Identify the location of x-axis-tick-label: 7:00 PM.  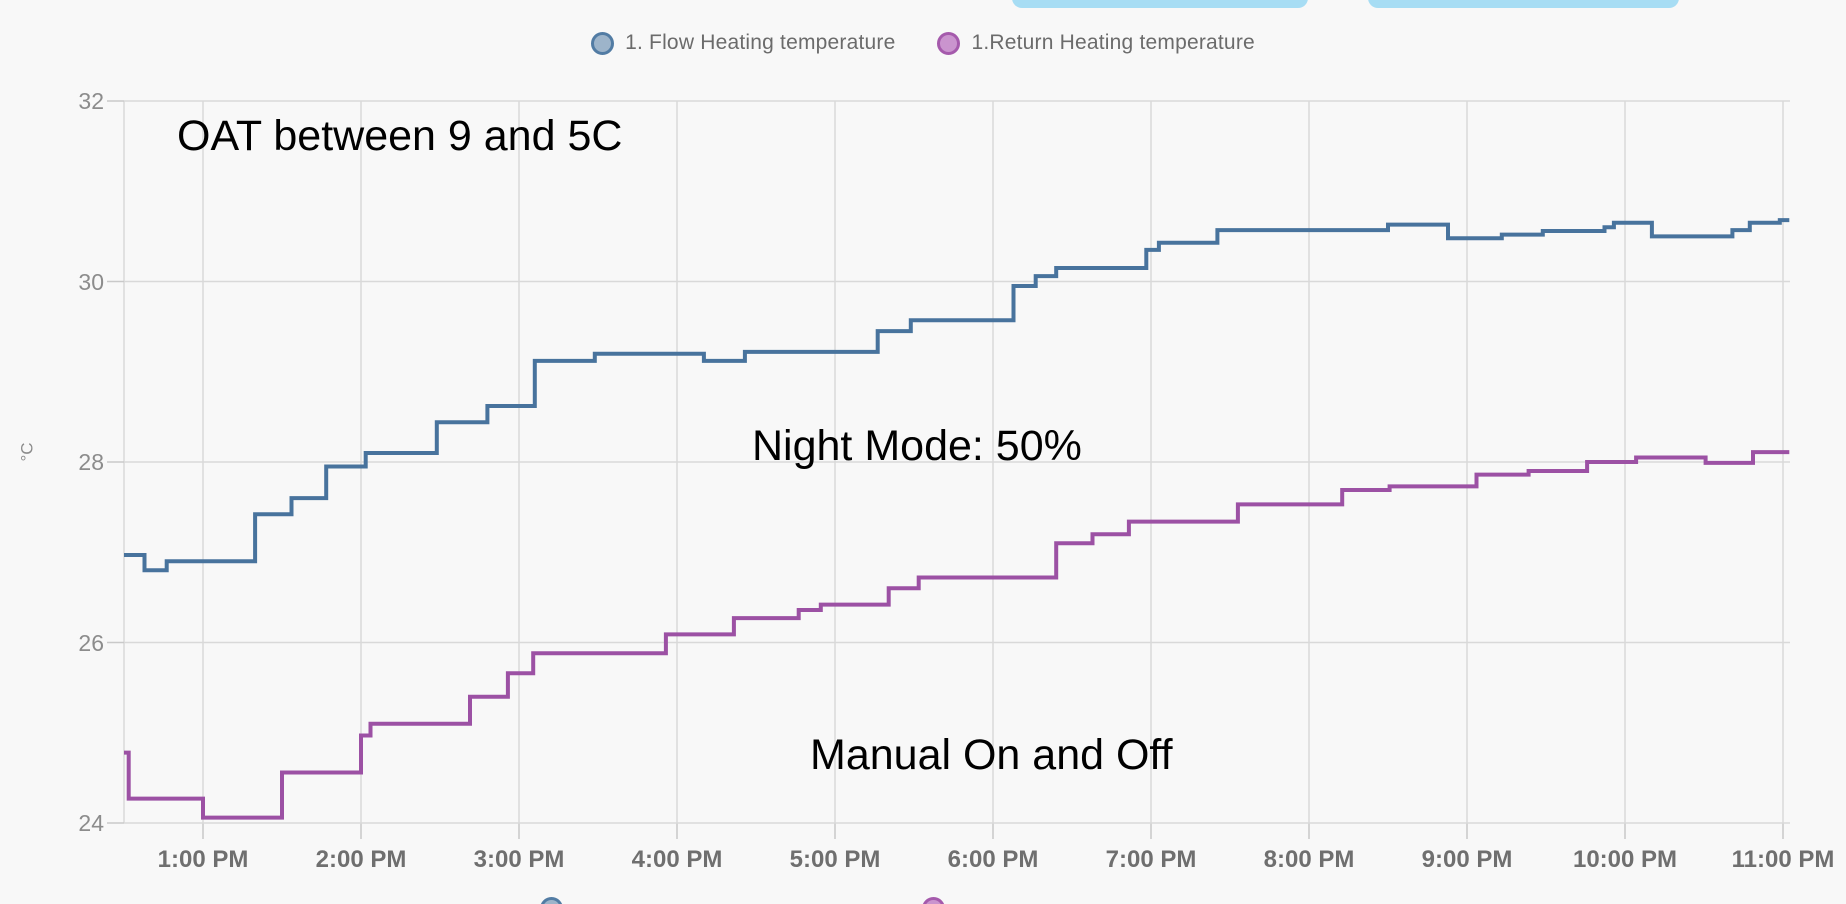
(1151, 859).